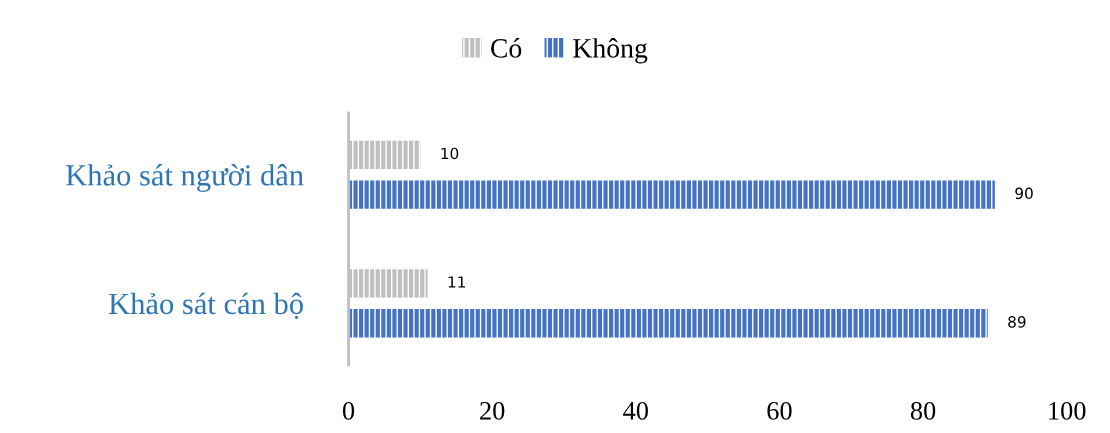  I want to click on x-tick-label: 60, so click(779, 410).